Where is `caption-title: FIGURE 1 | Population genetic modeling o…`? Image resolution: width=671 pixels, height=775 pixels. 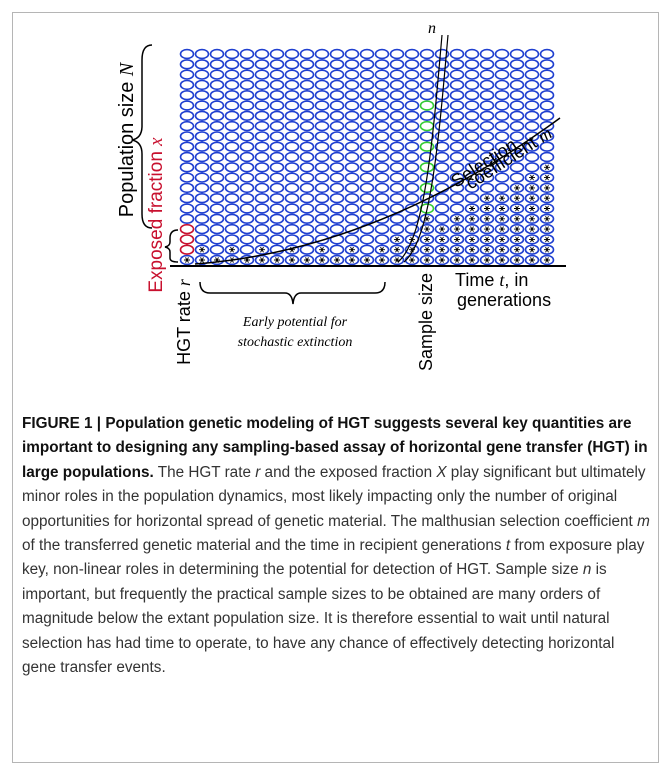
caption-title: FIGURE 1 | Population genetic modeling o… is located at coordinates (335, 448).